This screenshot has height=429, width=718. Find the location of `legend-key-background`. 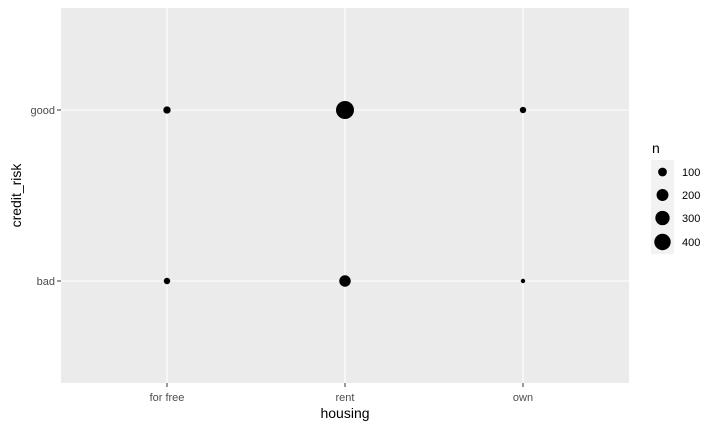

legend-key-background is located at coordinates (662, 207).